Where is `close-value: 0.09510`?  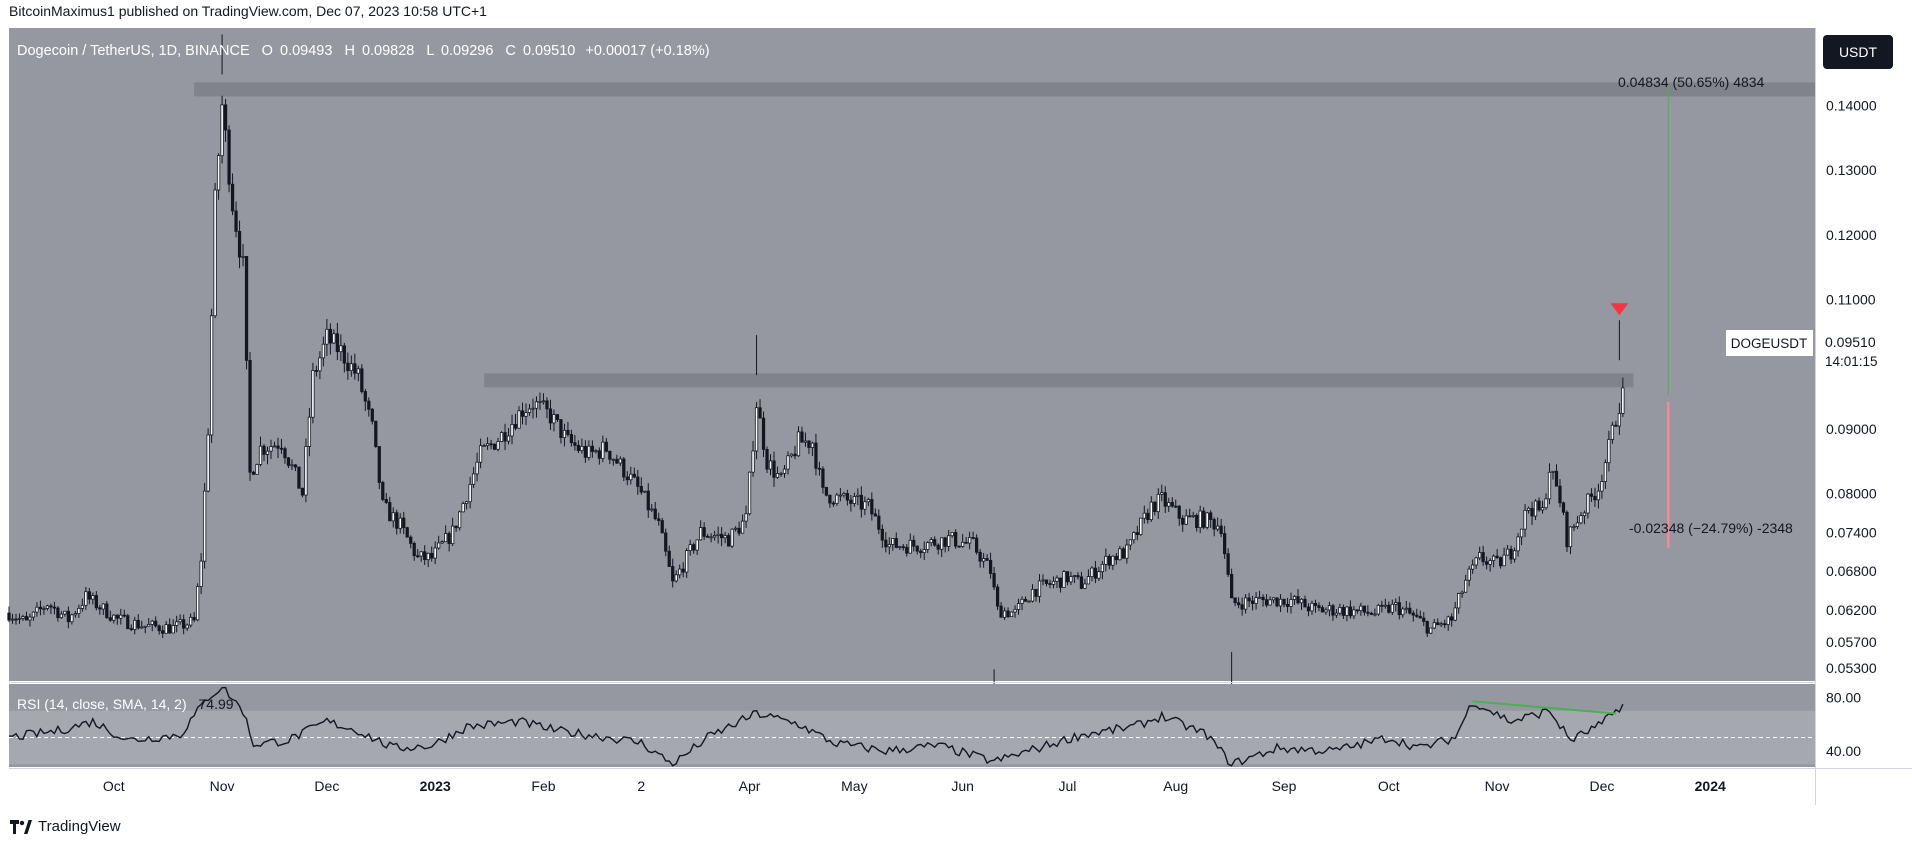
close-value: 0.09510 is located at coordinates (549, 51).